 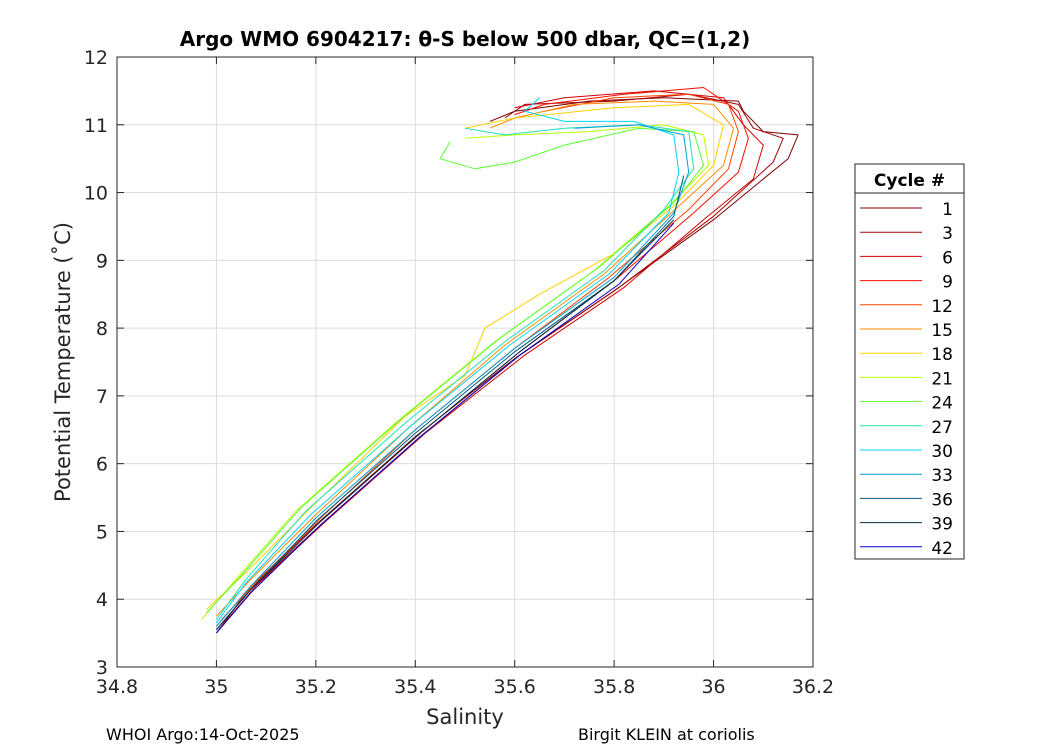 What do you see at coordinates (96, 194) in the screenshot?
I see `y-tick-label: 10` at bounding box center [96, 194].